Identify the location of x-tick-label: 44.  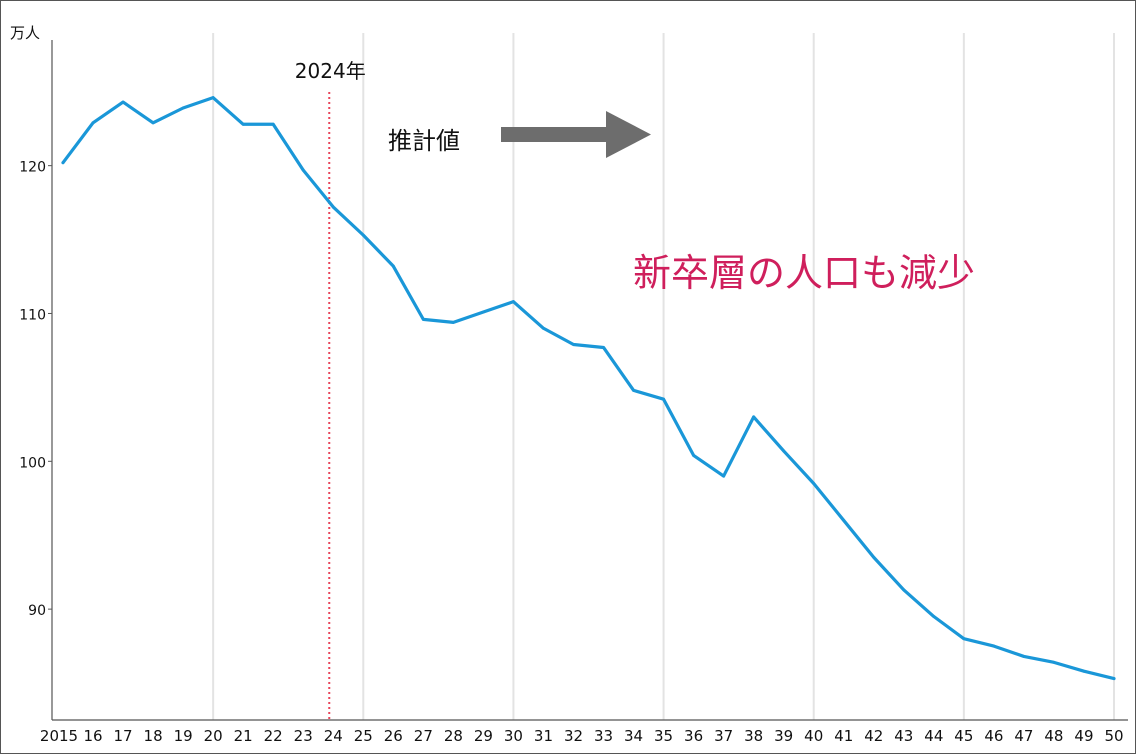
(933, 736).